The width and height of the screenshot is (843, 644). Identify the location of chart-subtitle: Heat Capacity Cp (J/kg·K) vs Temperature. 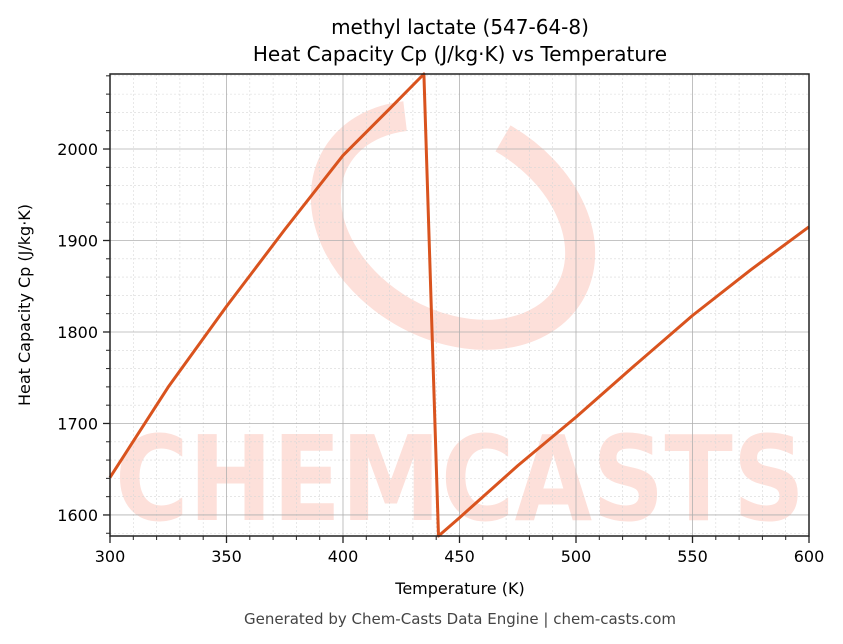
(460, 54).